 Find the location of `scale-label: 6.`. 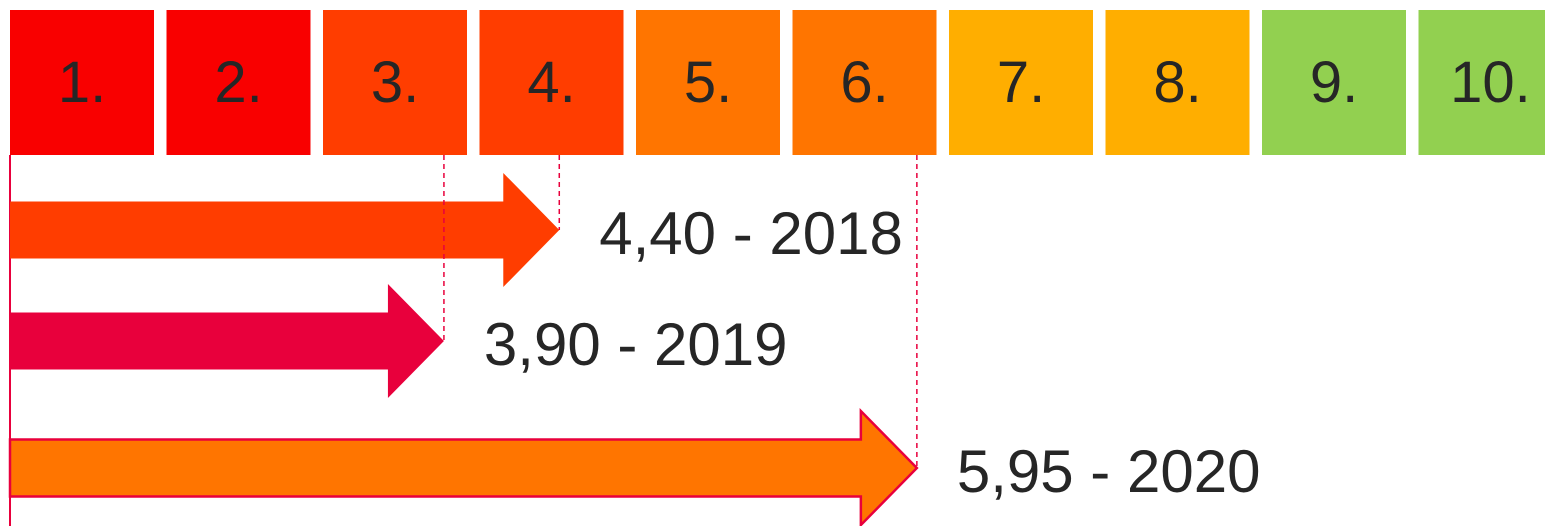

scale-label: 6. is located at coordinates (864, 82).